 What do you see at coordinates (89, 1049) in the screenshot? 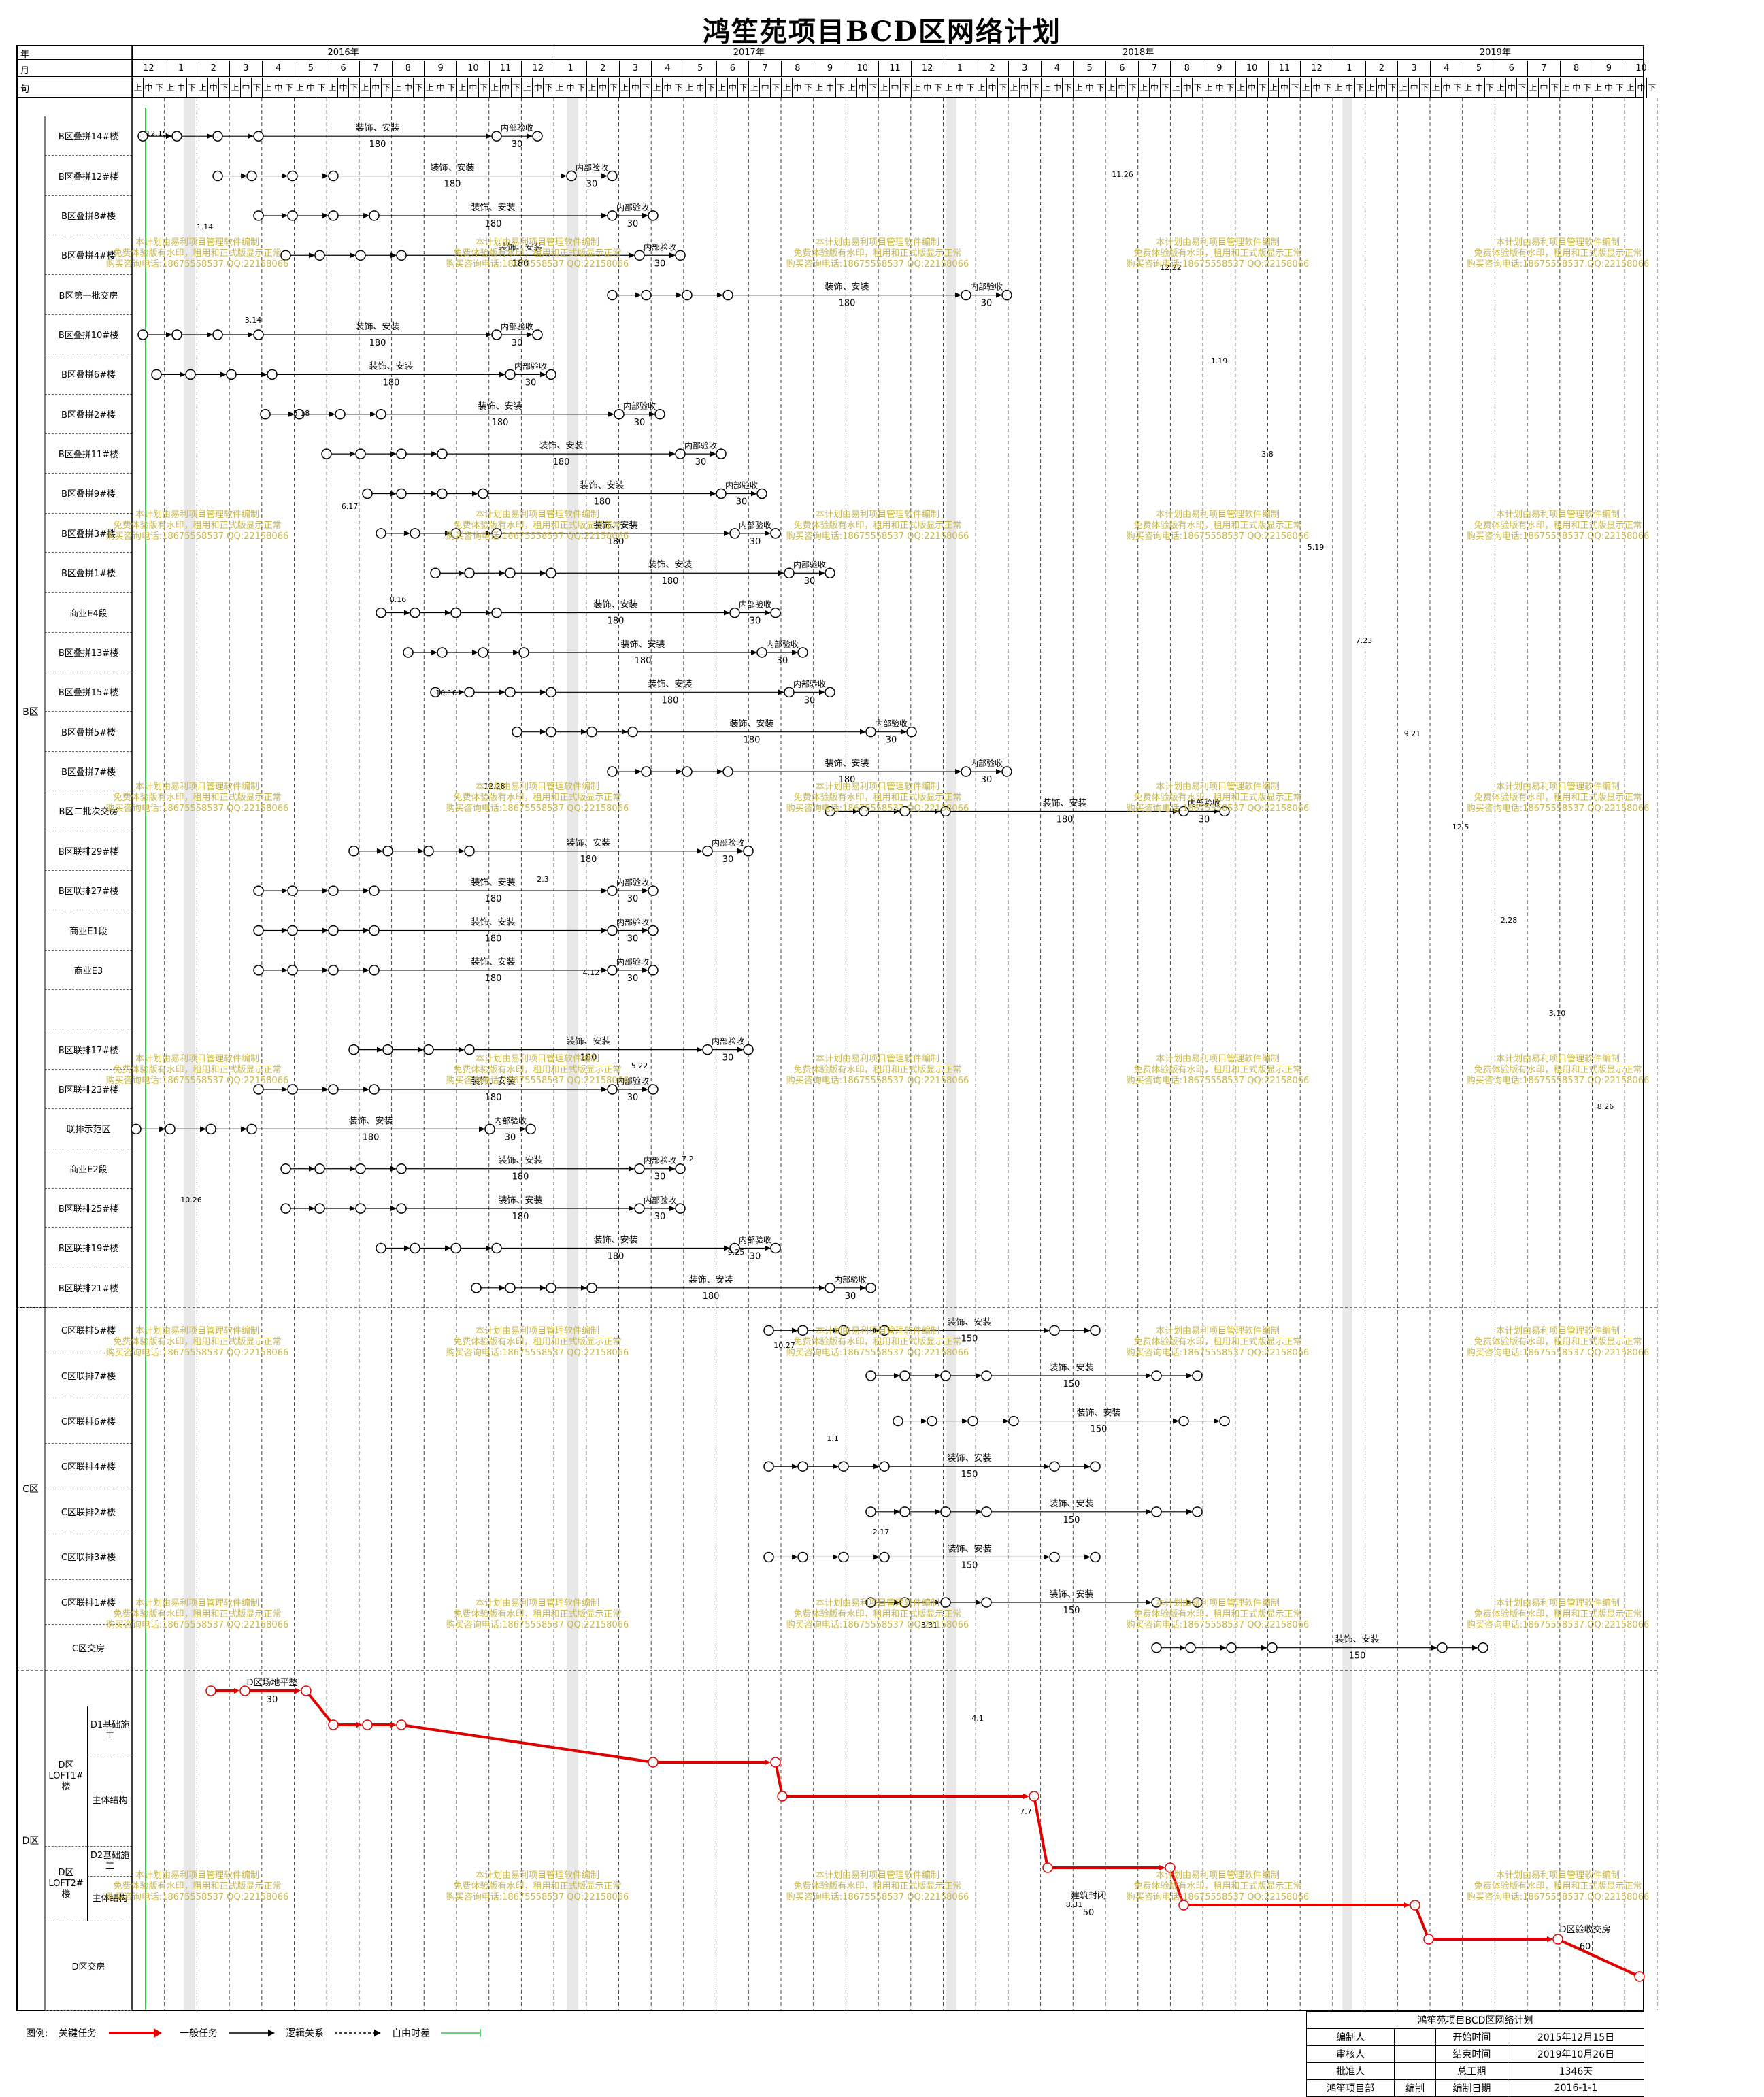
I see `b-row-label: B区联排17#楼` at bounding box center [89, 1049].